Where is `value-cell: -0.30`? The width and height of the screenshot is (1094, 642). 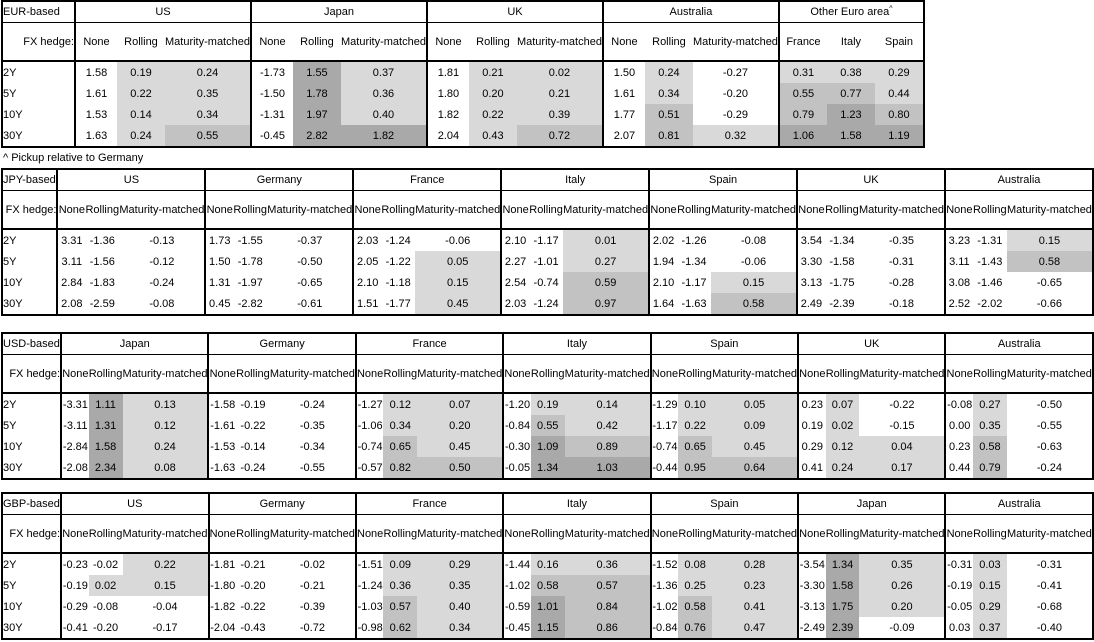 value-cell: -0.30 is located at coordinates (517, 446).